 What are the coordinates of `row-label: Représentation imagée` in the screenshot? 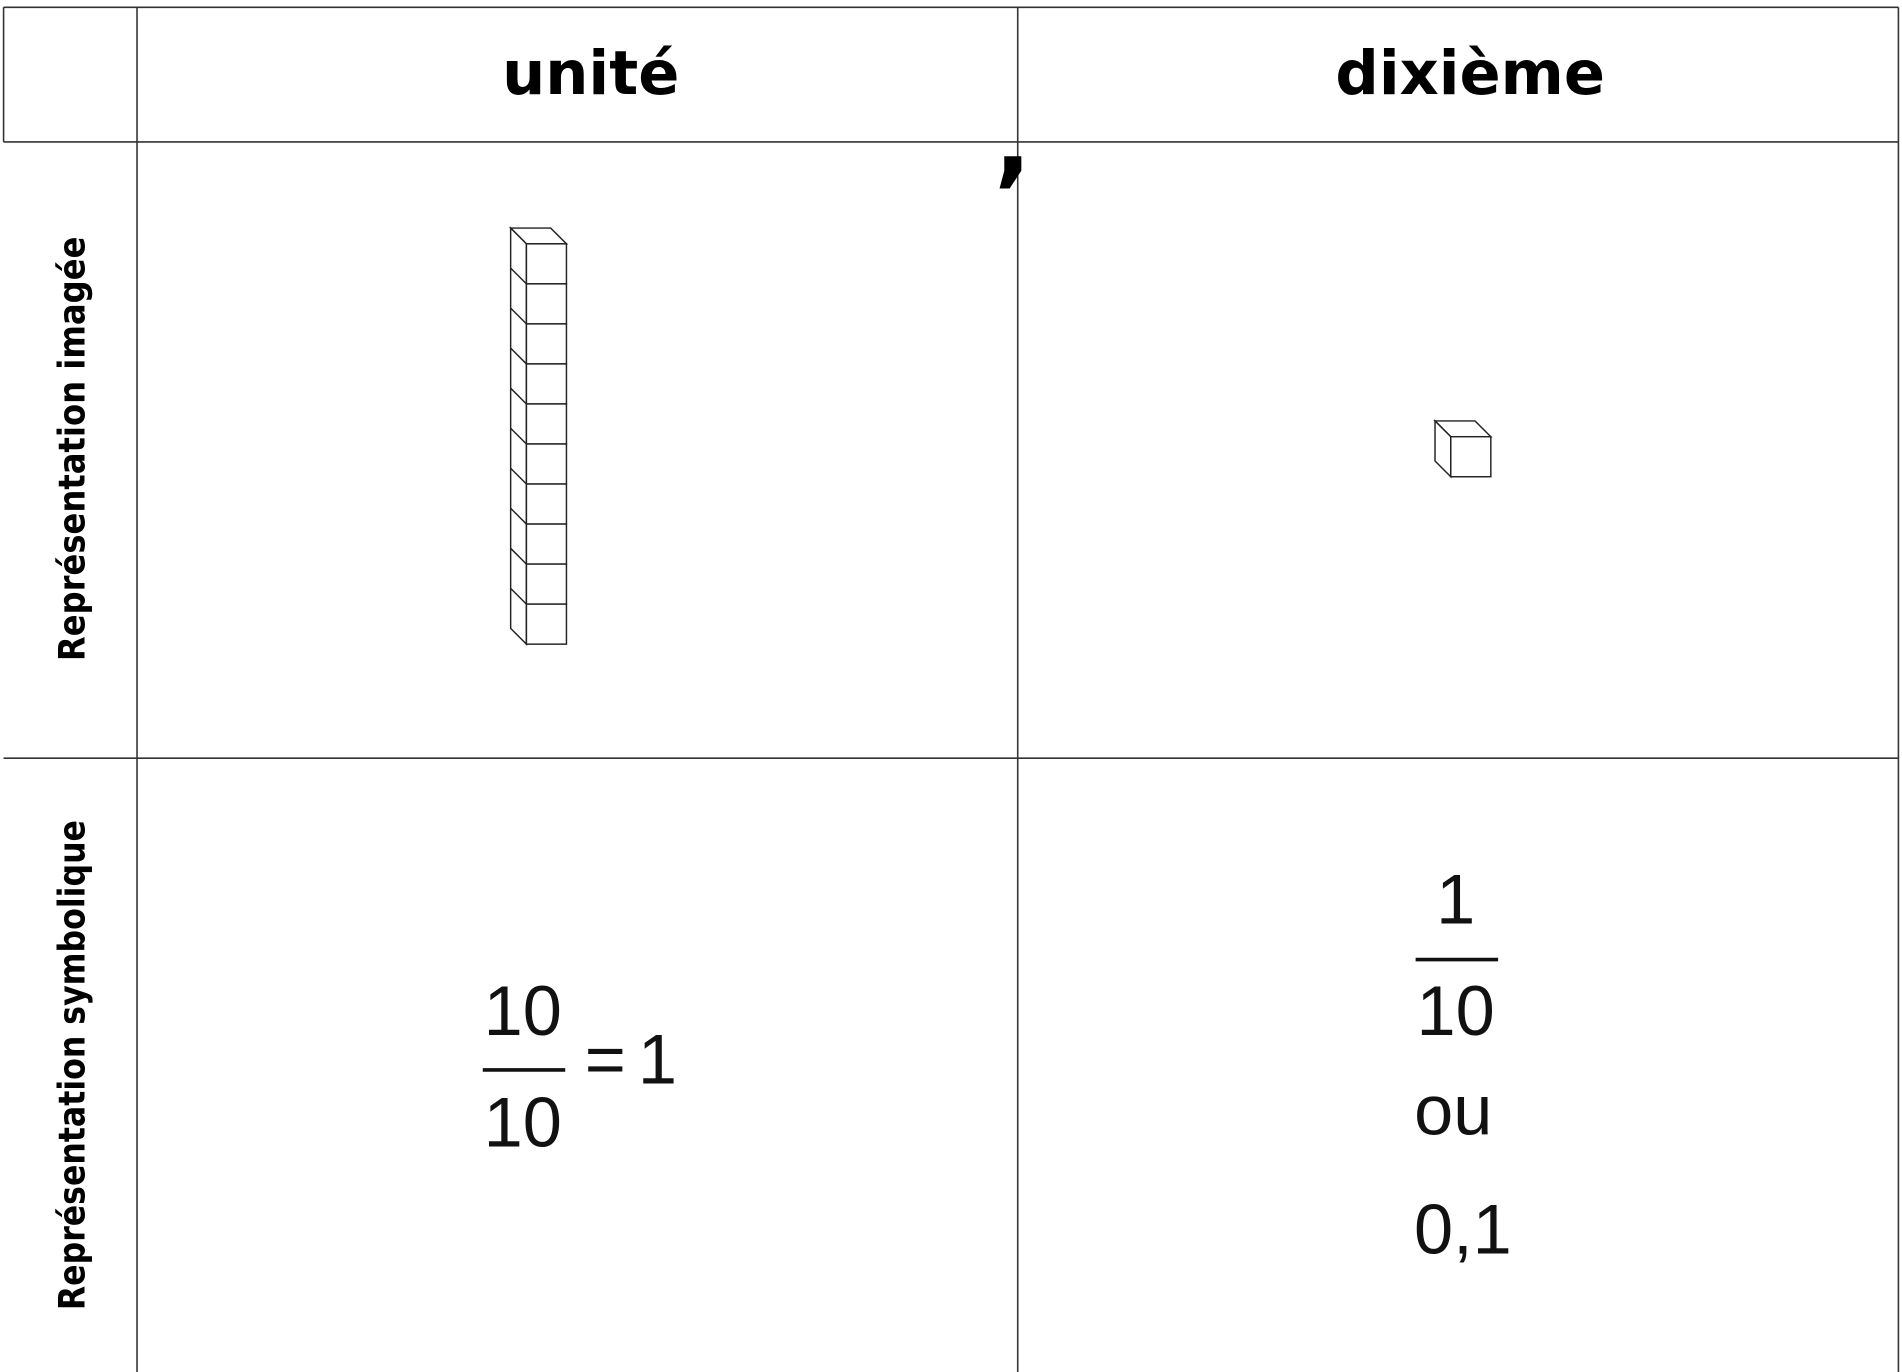 It's located at (71, 449).